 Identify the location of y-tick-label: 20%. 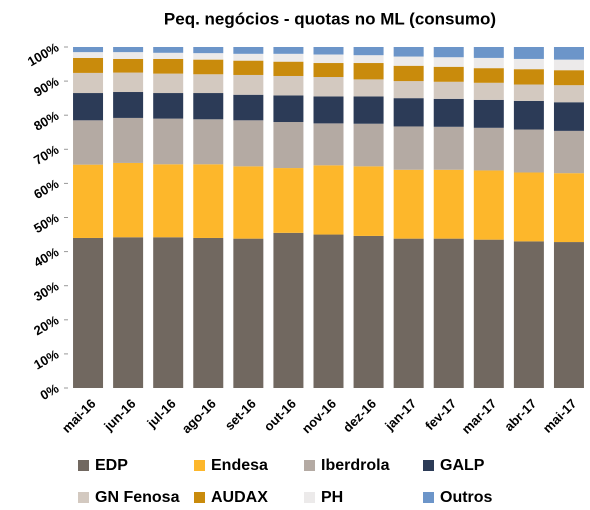
(46, 325).